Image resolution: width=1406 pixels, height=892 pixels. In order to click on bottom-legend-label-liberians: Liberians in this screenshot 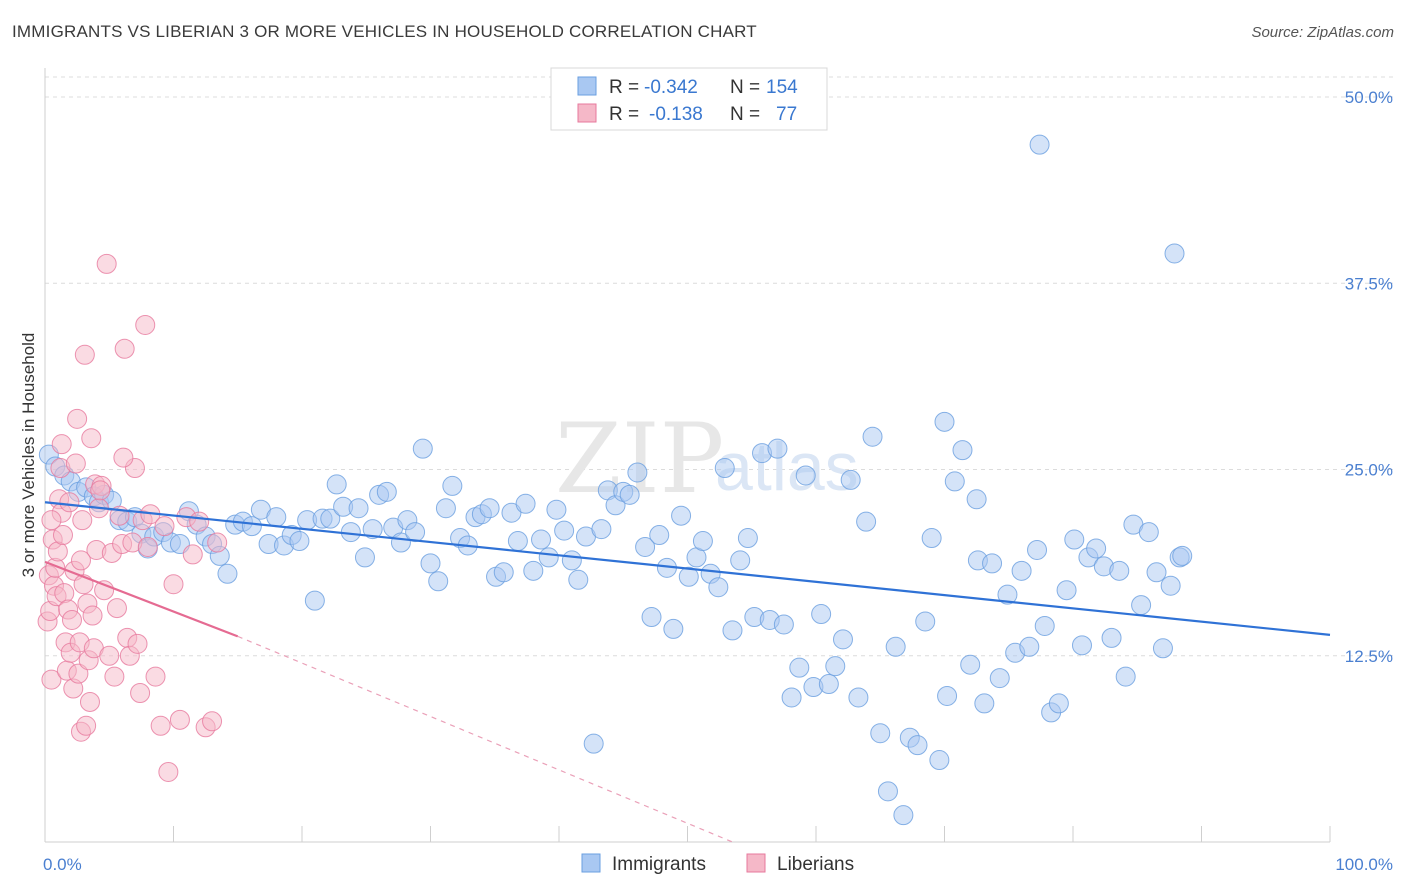, I will do `click(815, 864)`.